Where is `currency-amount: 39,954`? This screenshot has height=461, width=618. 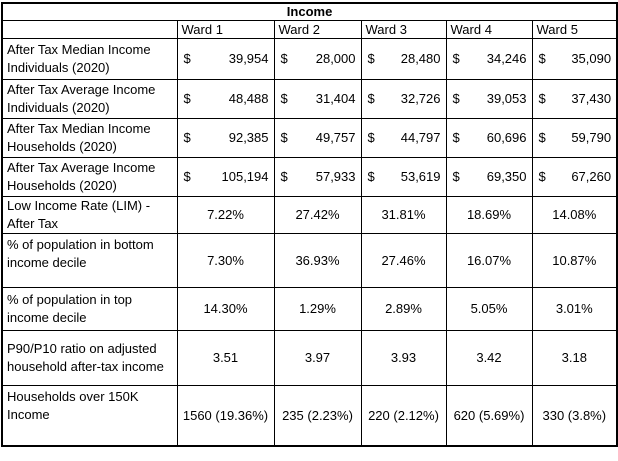
currency-amount: 39,954 is located at coordinates (248, 58).